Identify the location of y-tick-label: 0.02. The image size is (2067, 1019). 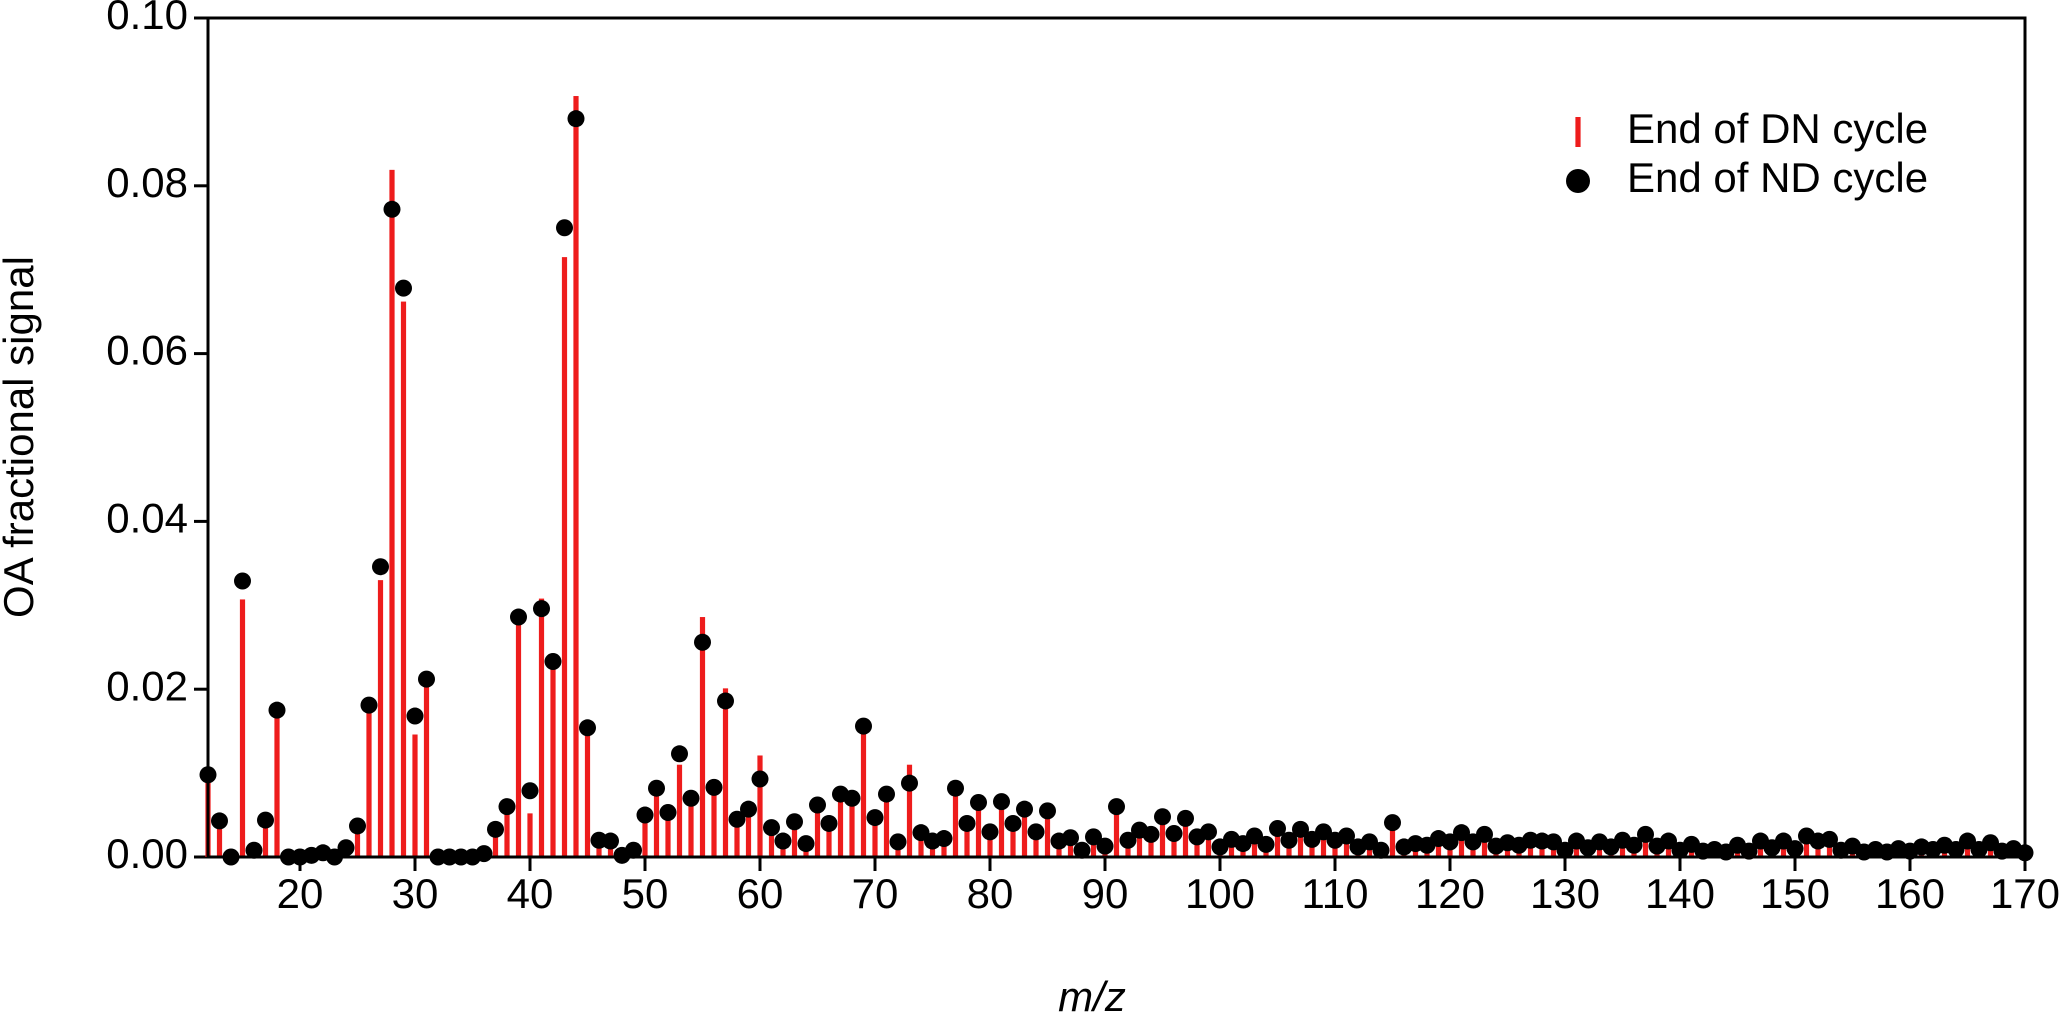
(147, 685).